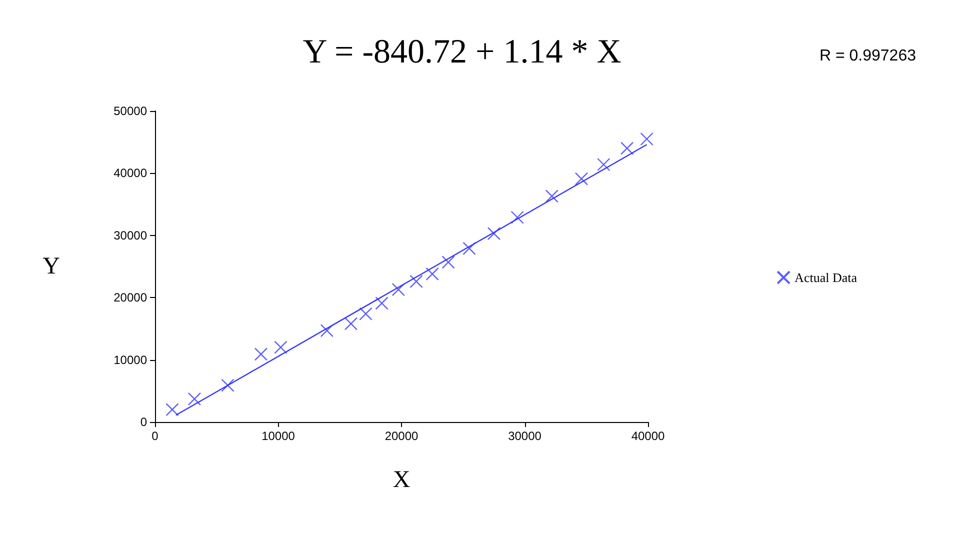  I want to click on x-tick-label: 30000, so click(525, 436).